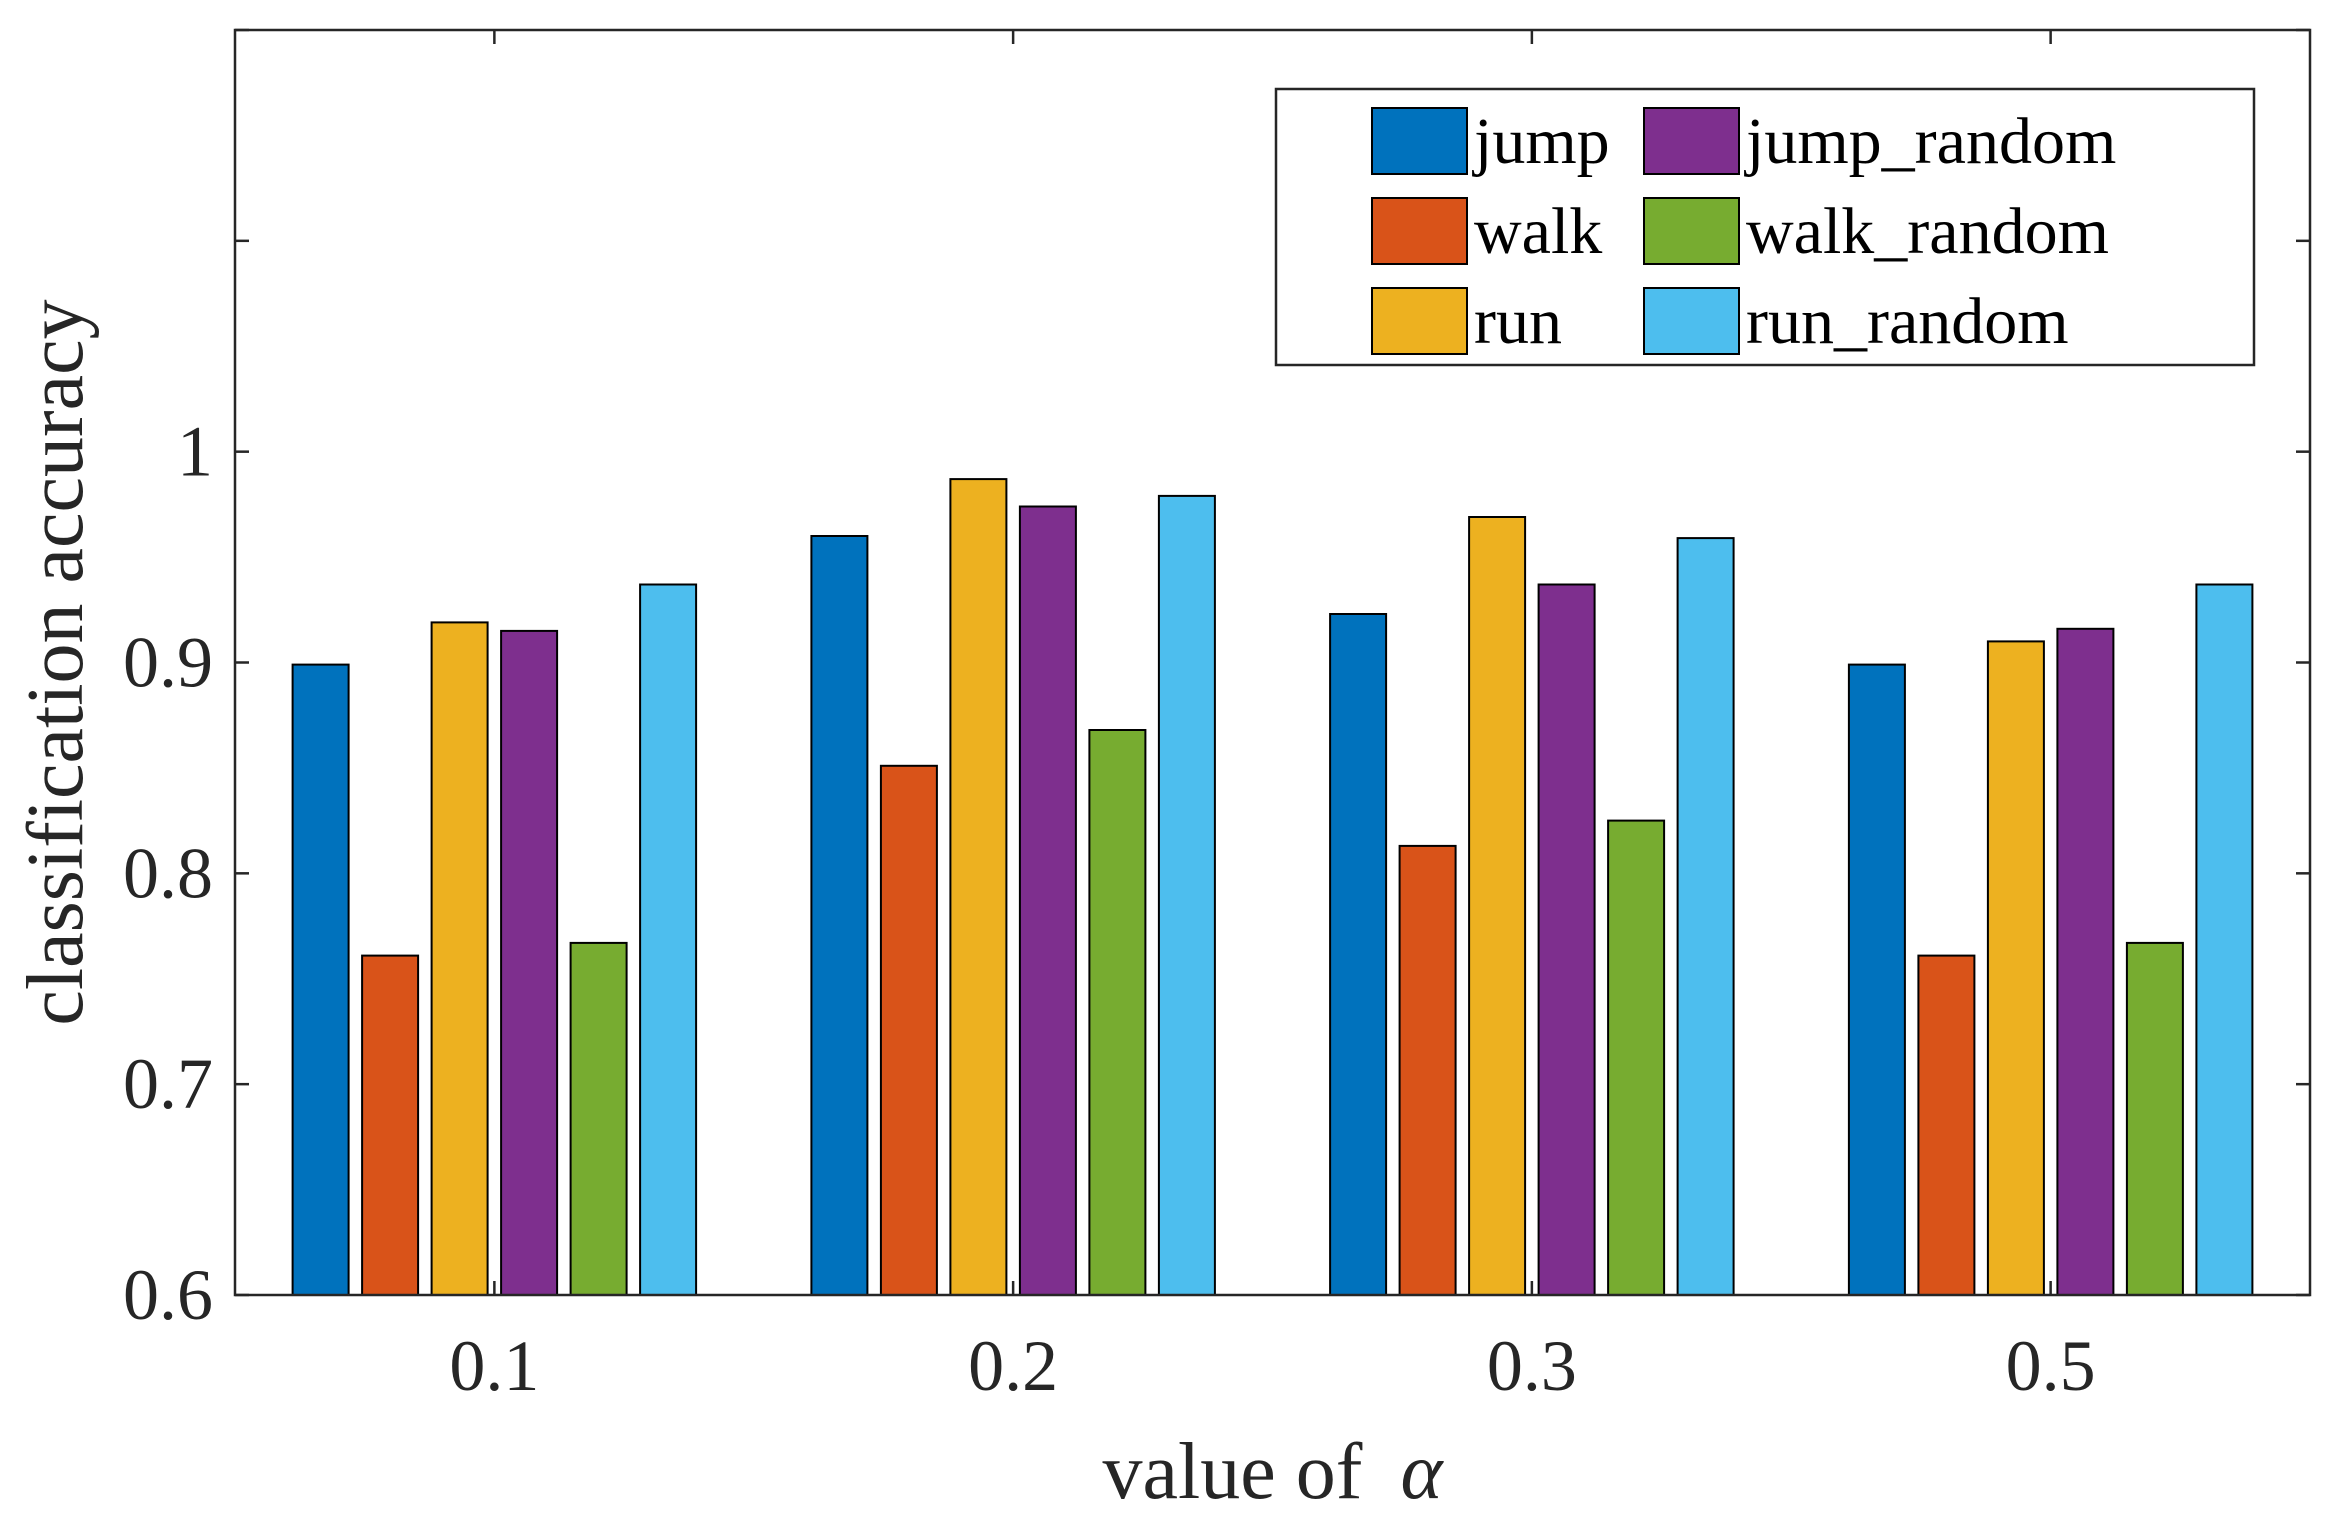  I want to click on x-axis-title: value of α, so click(1274, 1472).